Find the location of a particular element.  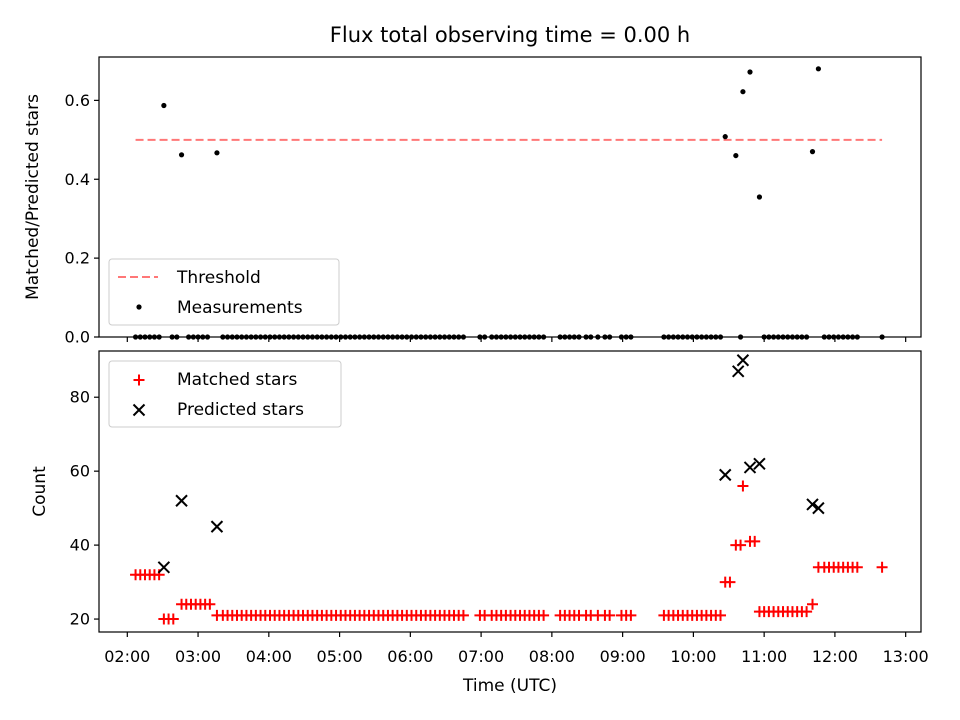

x-tick-label: 02:00 is located at coordinates (127, 656).